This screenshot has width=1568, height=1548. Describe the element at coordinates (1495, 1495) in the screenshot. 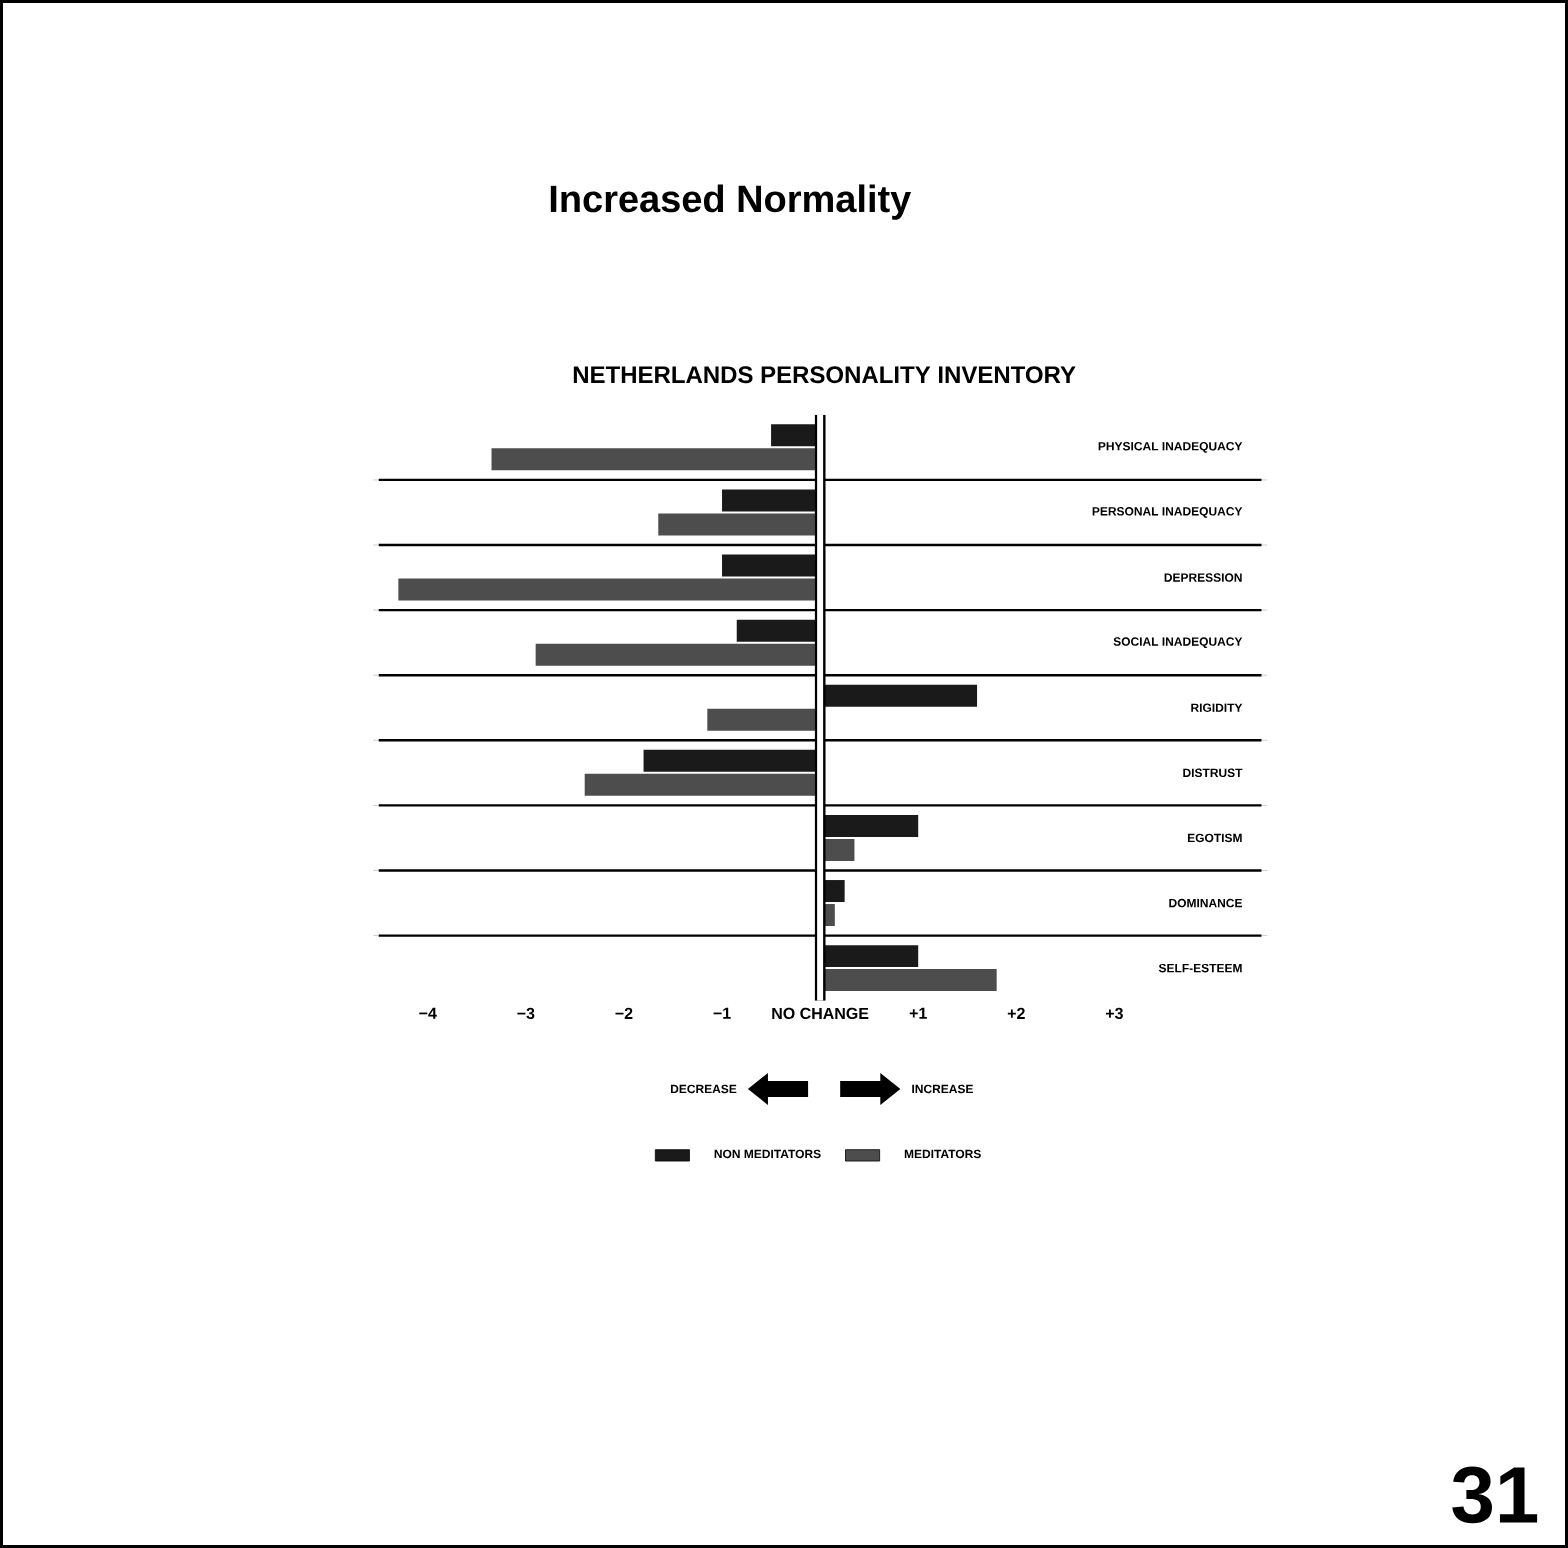

I see `text: 31` at that location.